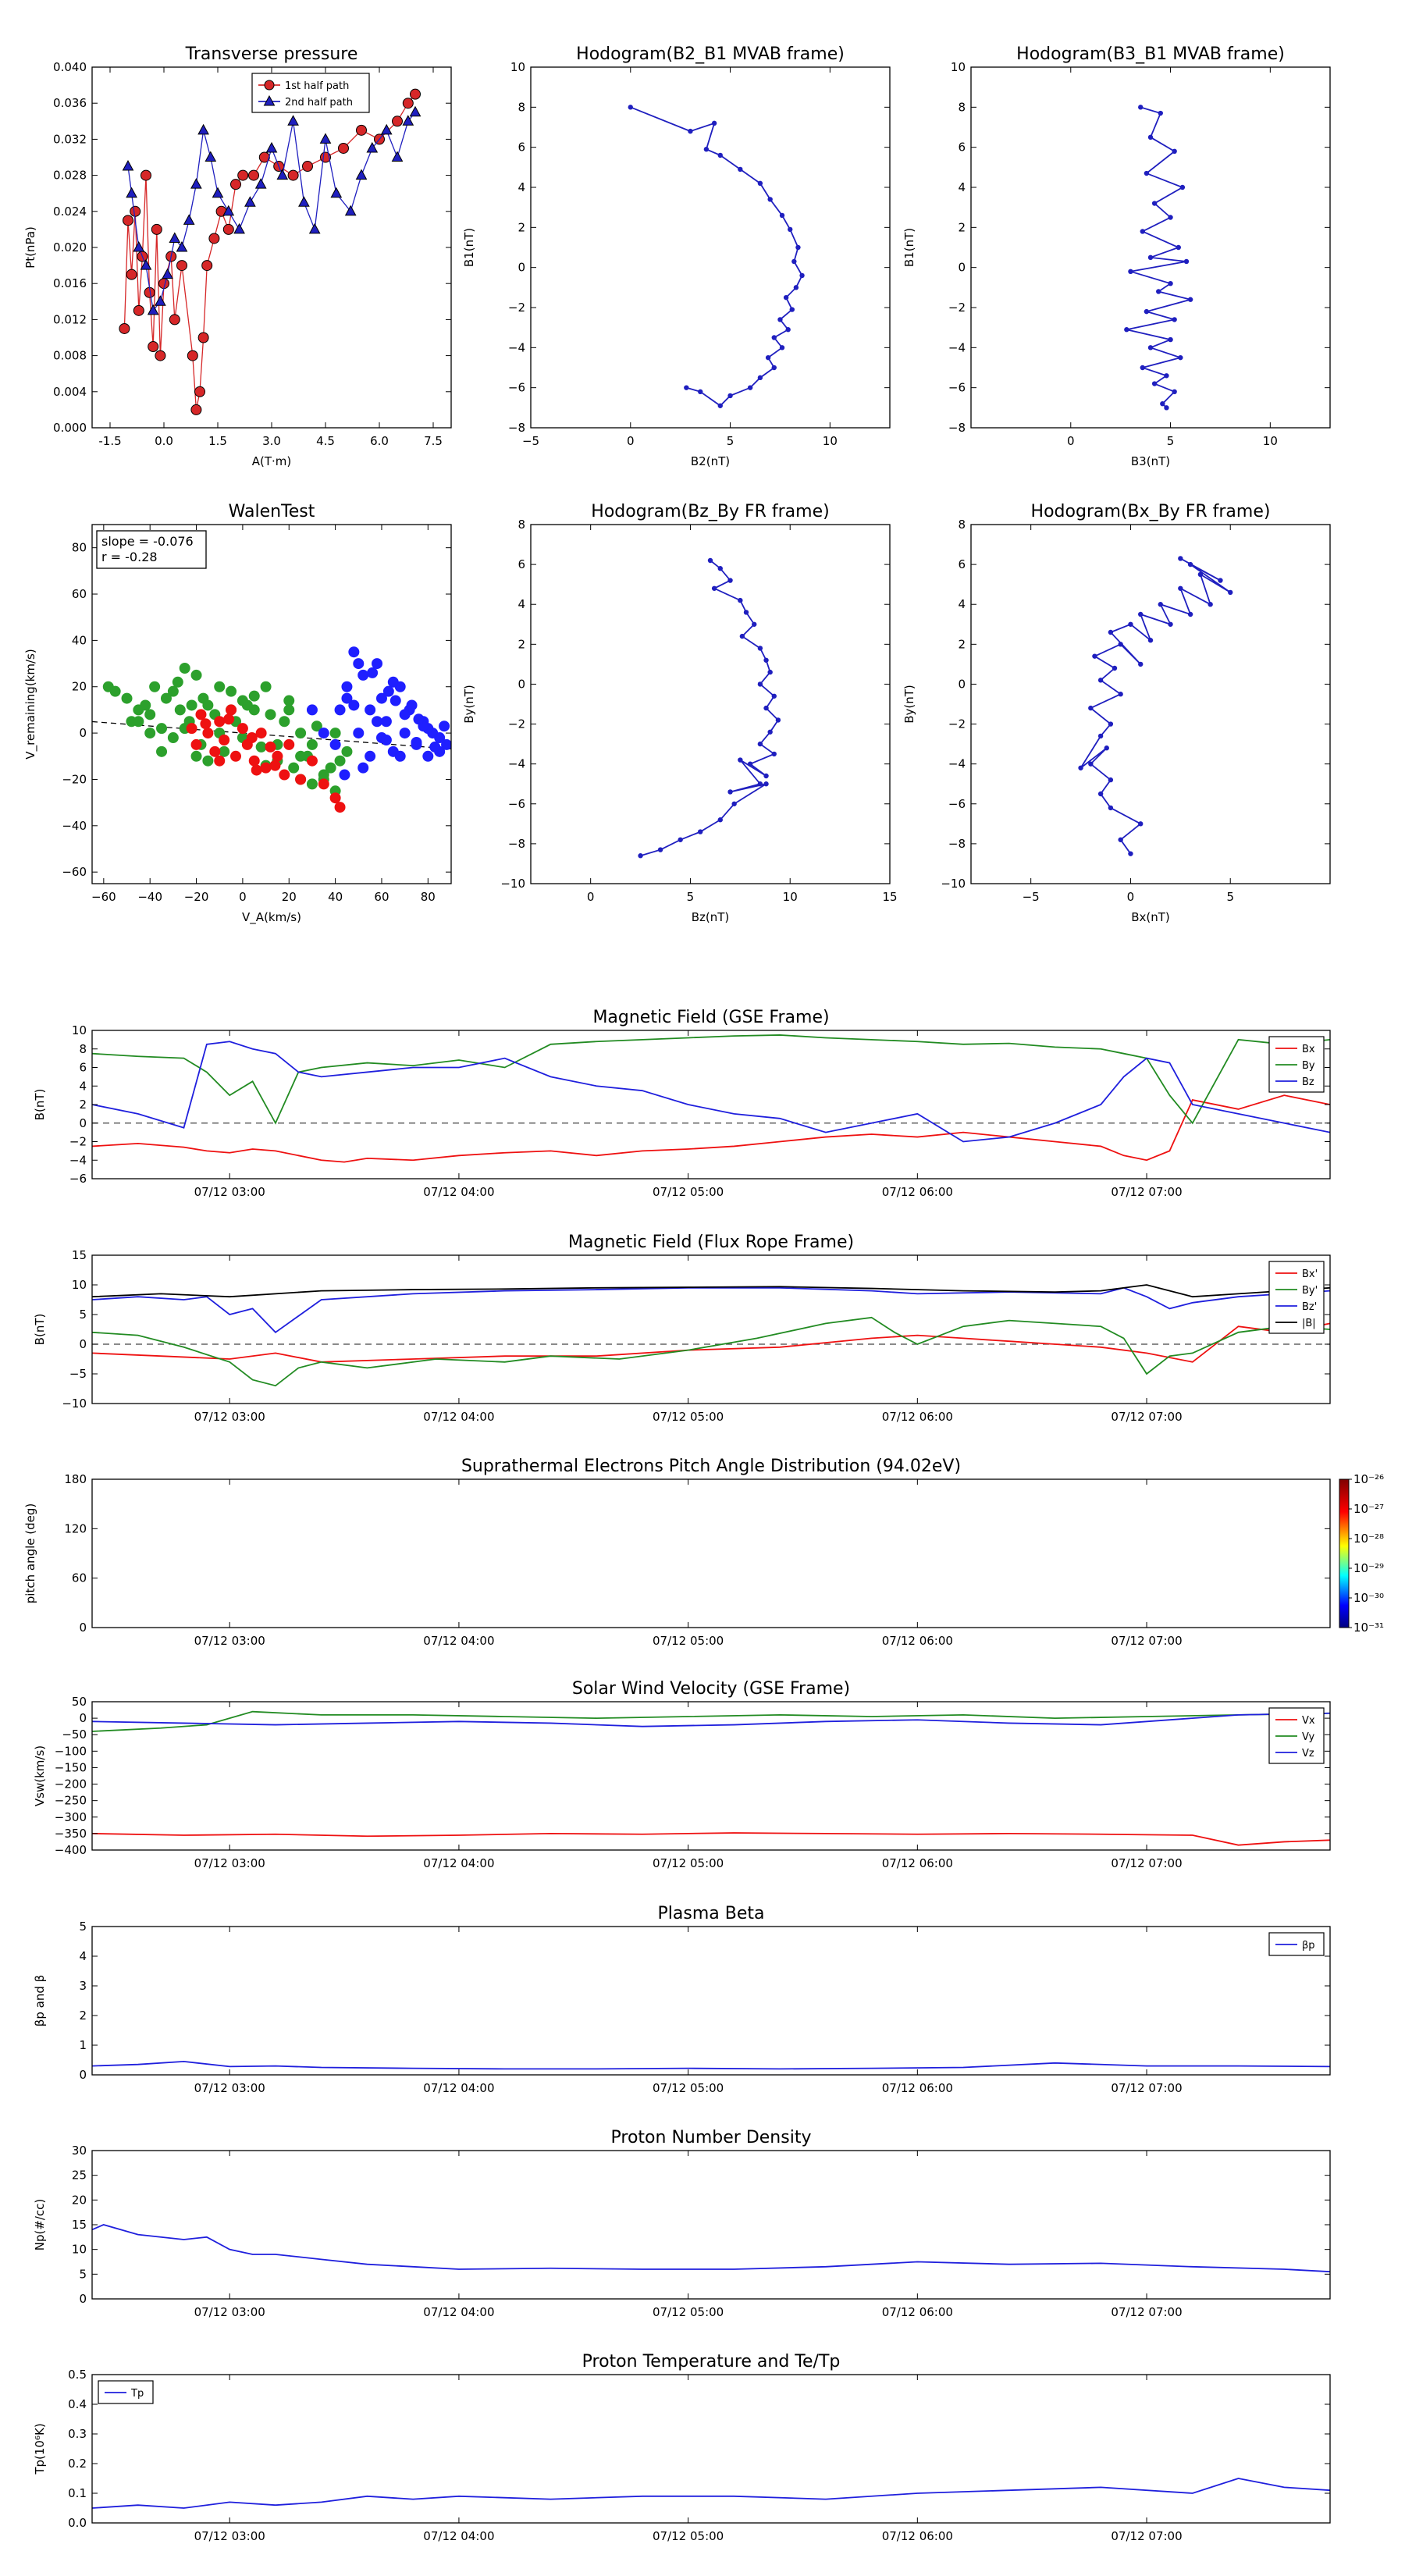 The width and height of the screenshot is (1405, 2576). What do you see at coordinates (890, 897) in the screenshot?
I see `x-tick-label: 15` at bounding box center [890, 897].